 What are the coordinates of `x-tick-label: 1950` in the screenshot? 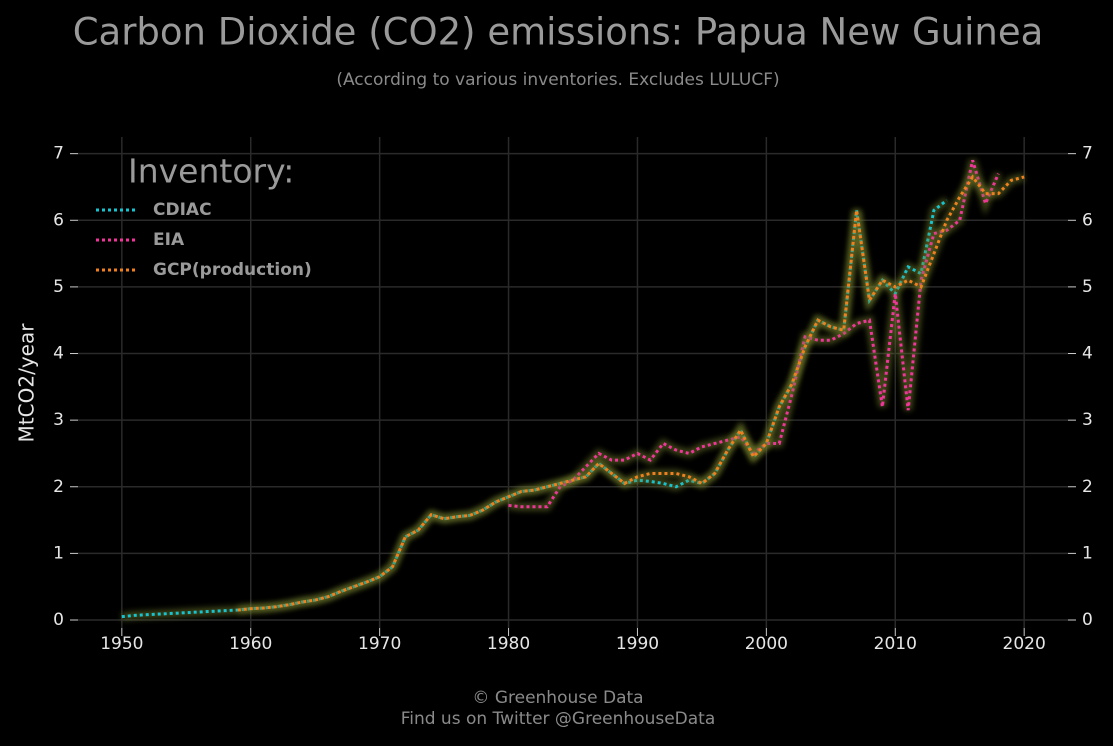 It's located at (121, 644).